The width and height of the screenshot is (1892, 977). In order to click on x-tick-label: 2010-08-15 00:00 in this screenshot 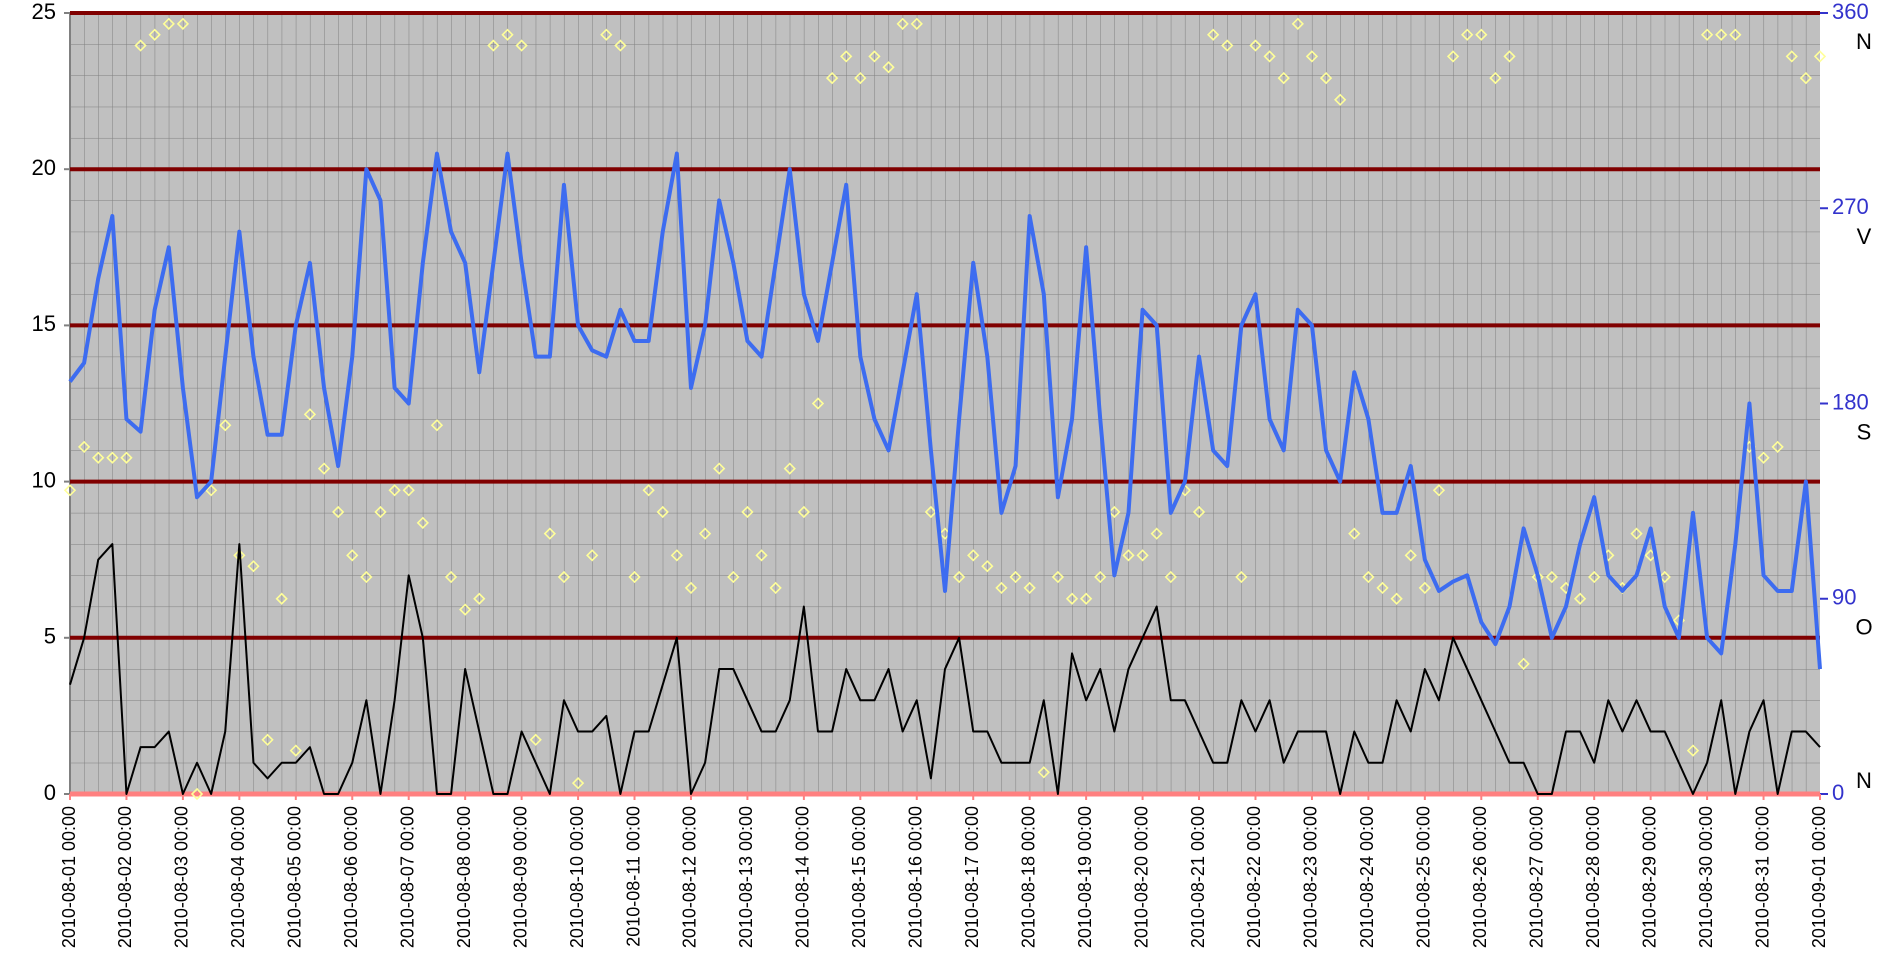, I will do `click(859, 877)`.